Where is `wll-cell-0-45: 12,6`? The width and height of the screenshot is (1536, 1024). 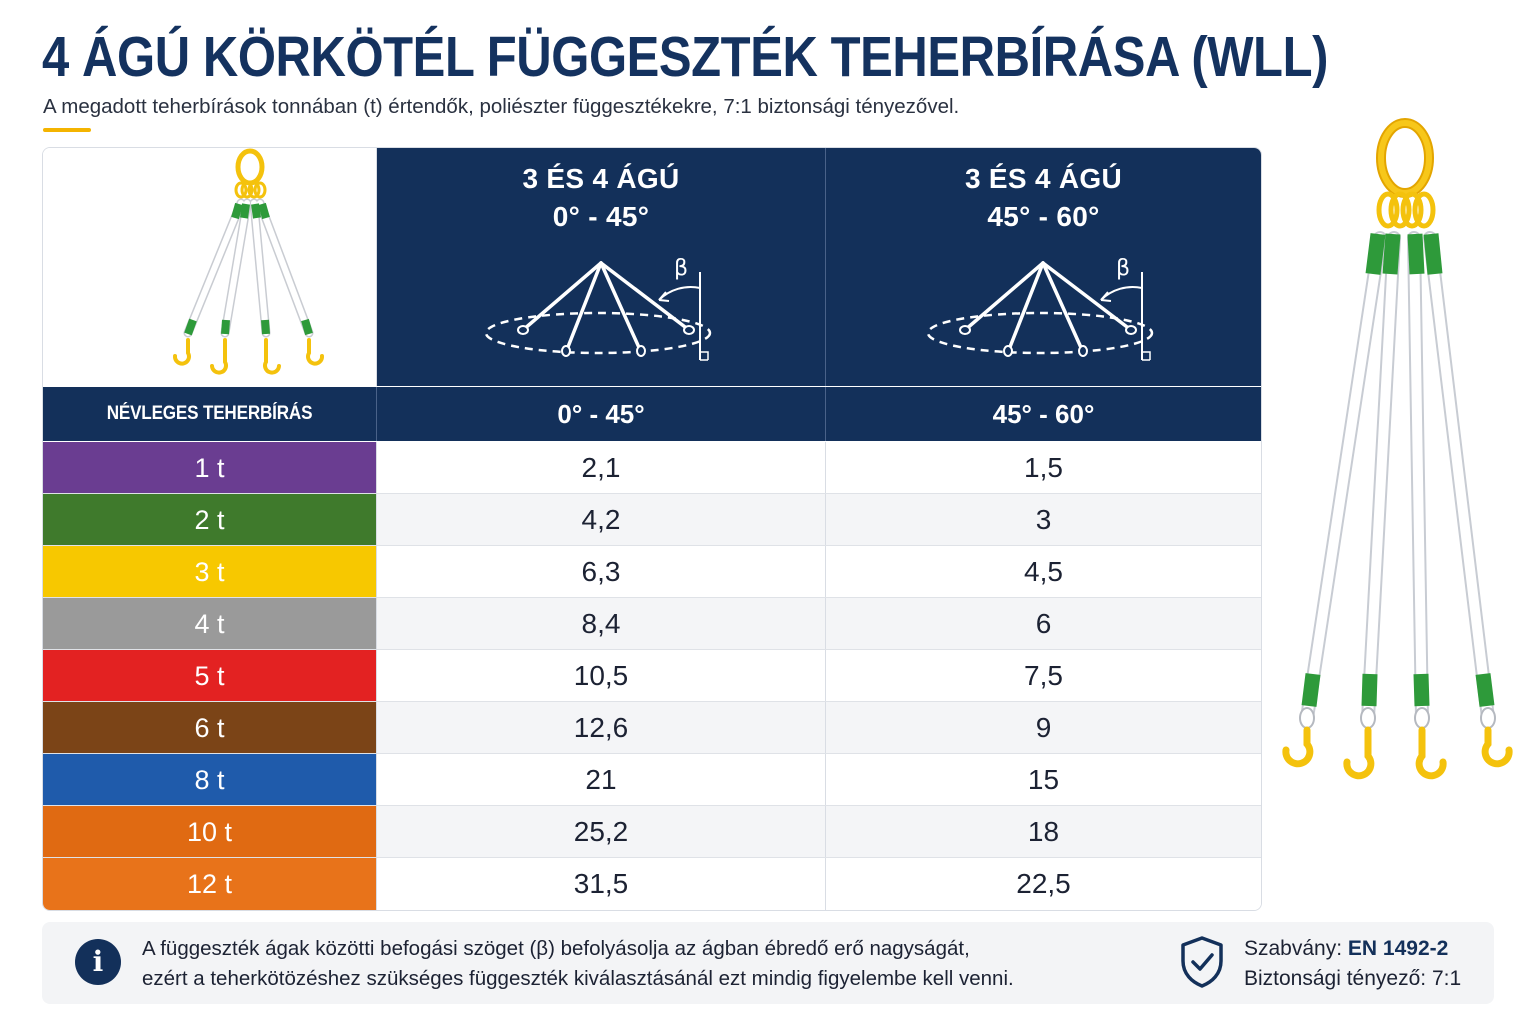
wll-cell-0-45: 12,6 is located at coordinates (601, 727).